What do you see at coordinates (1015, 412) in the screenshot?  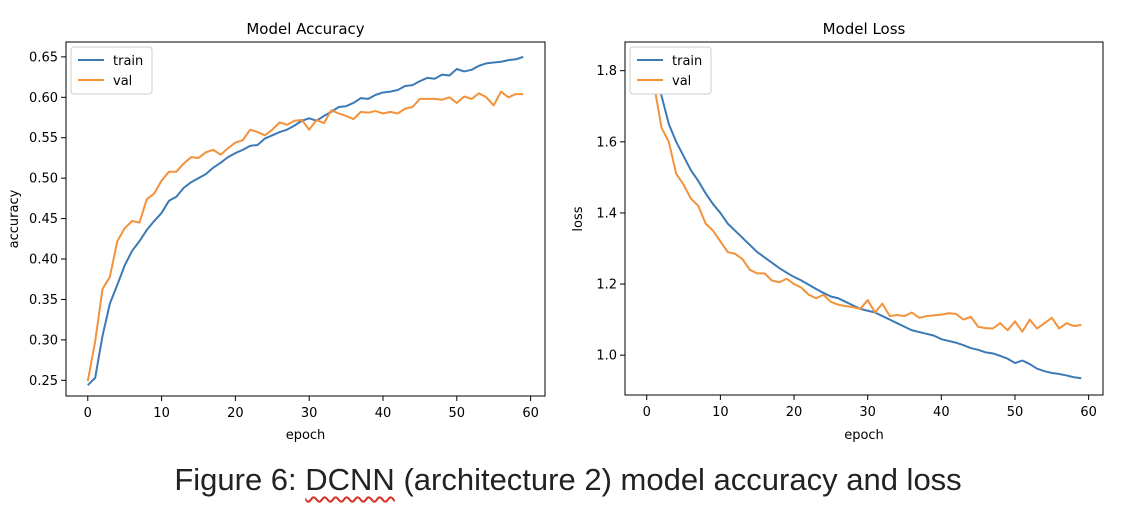 I see `loss-x-tick-label: 50` at bounding box center [1015, 412].